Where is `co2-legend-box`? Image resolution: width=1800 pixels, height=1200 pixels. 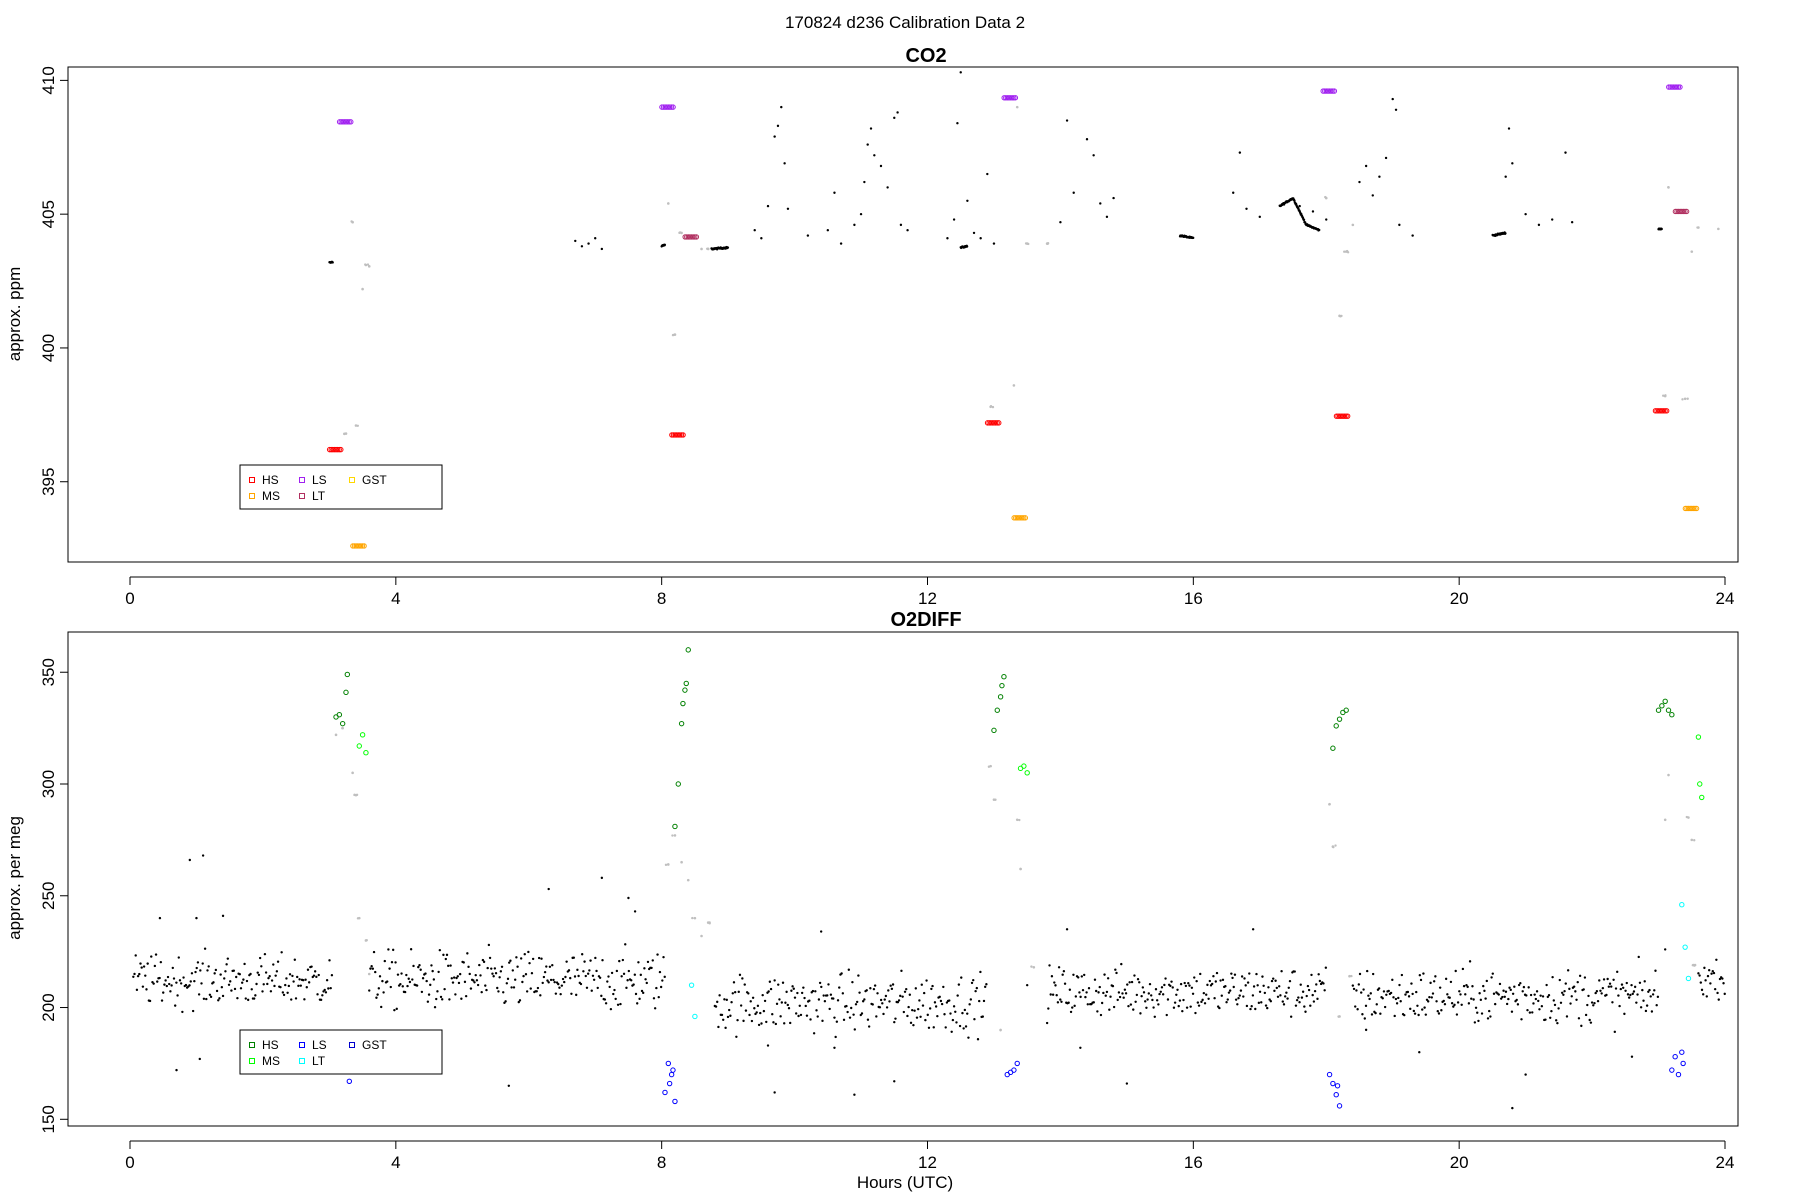 co2-legend-box is located at coordinates (341, 487).